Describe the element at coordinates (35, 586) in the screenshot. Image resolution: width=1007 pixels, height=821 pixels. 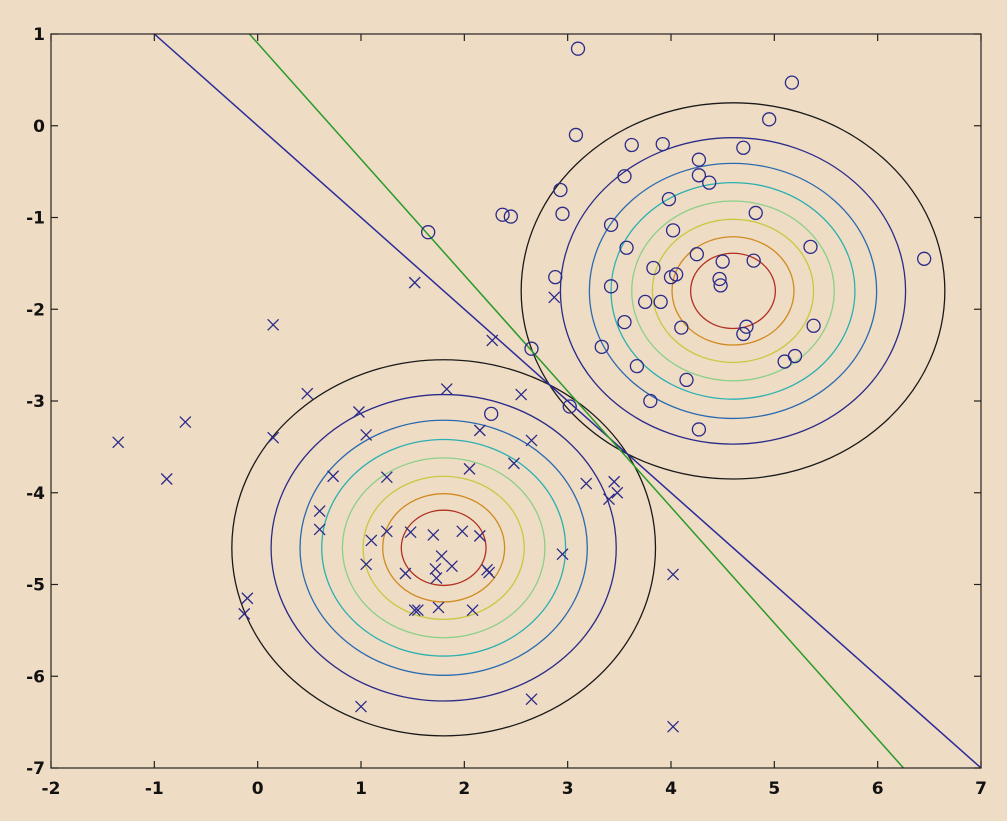
I see `y-tick-label: -5` at that location.